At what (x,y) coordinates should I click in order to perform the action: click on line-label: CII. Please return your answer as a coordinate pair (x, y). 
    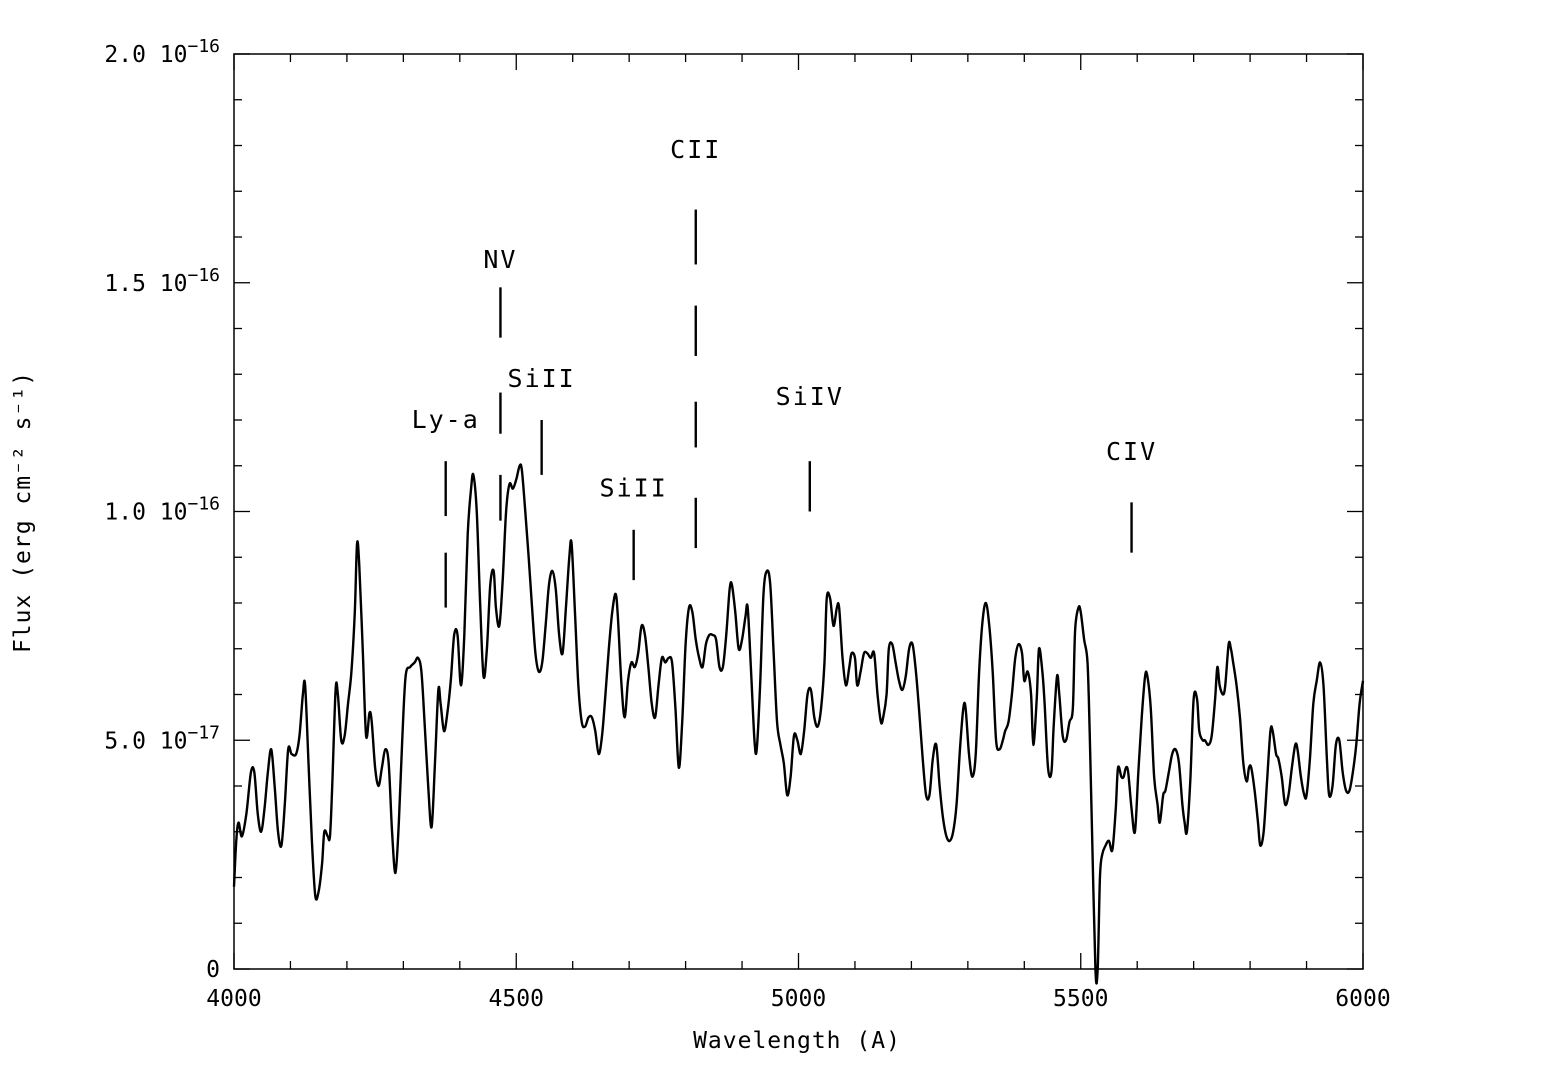
    Looking at the image, I should click on (695, 149).